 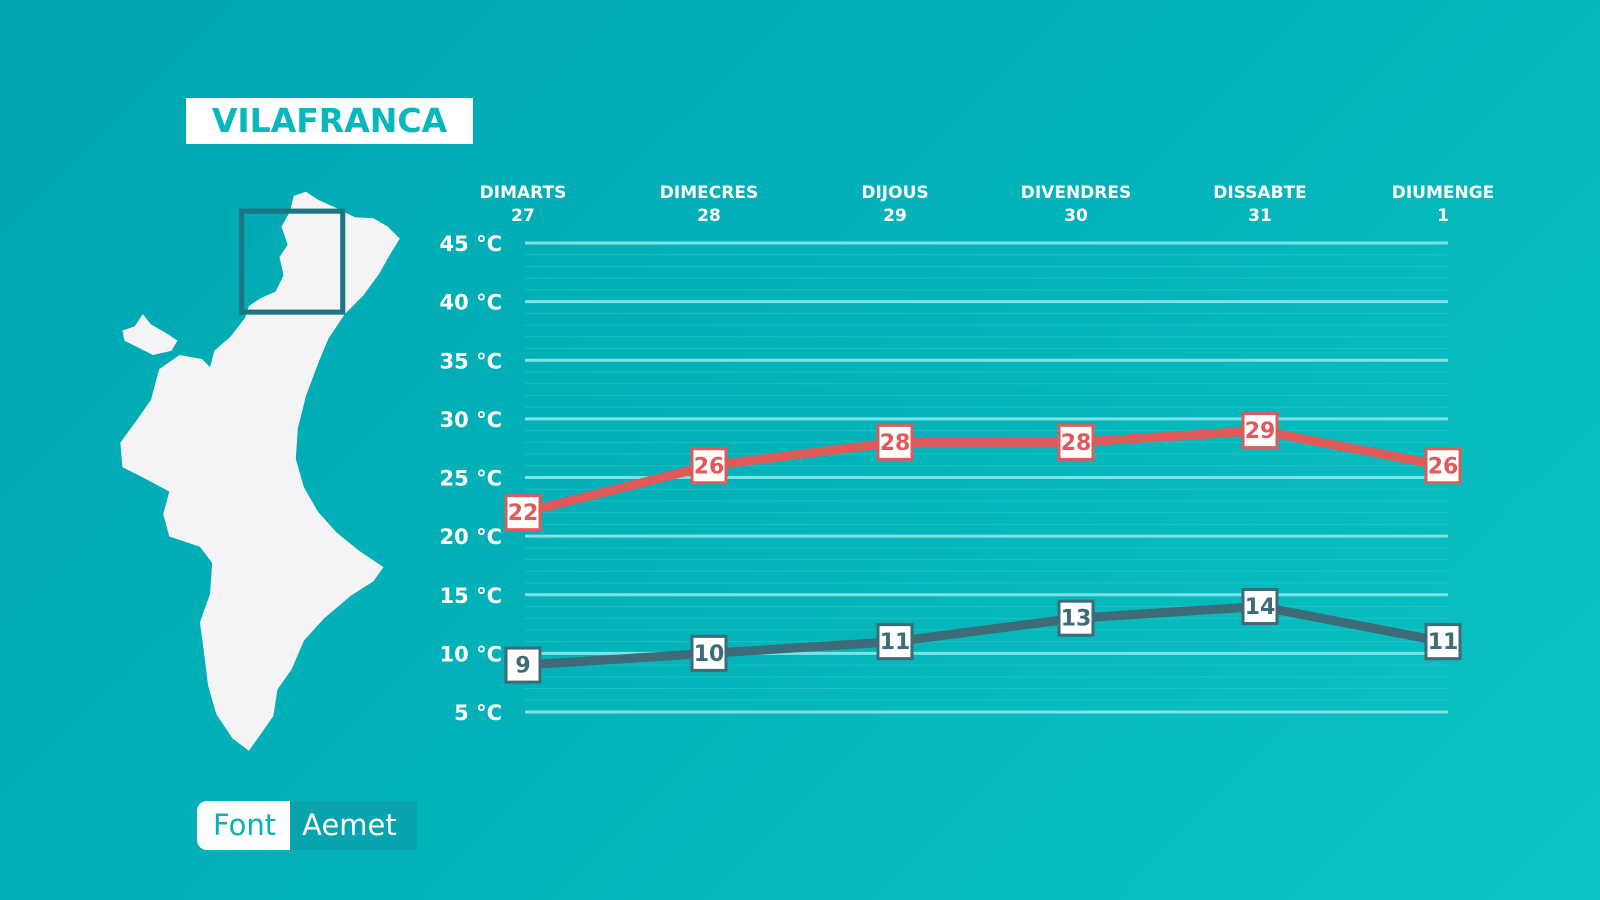 What do you see at coordinates (353, 825) in the screenshot?
I see `source-value: Aemet` at bounding box center [353, 825].